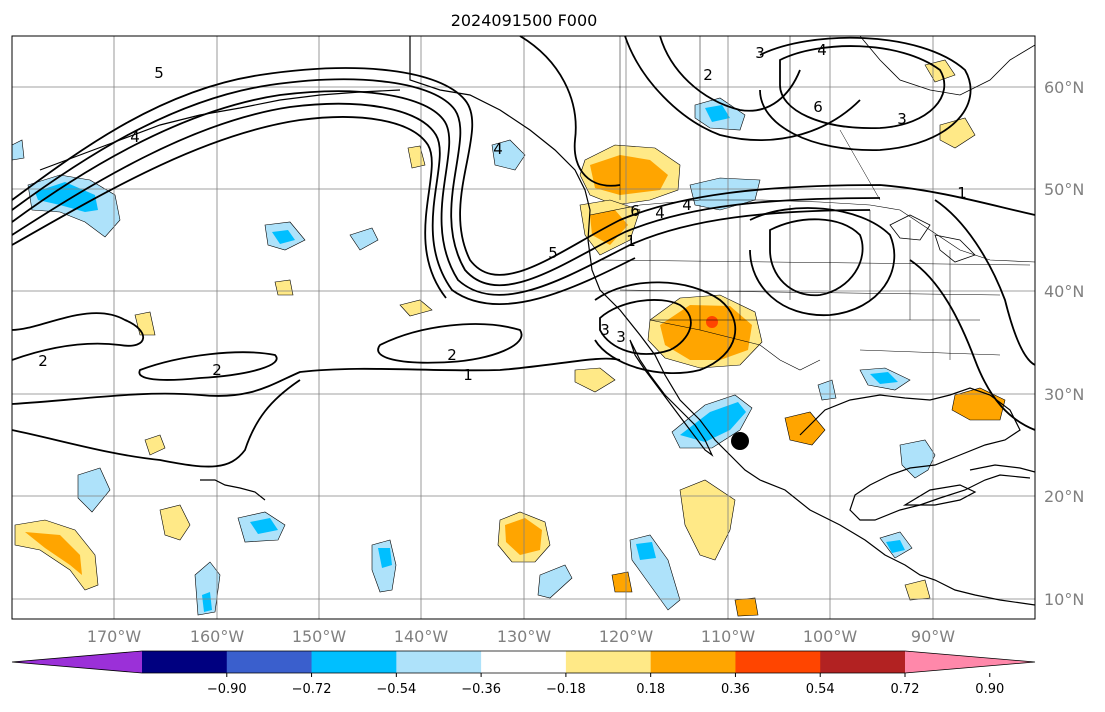 This screenshot has width=1105, height=712. I want to click on negative-anomaly-pacific-6-core, so click(646, 551).